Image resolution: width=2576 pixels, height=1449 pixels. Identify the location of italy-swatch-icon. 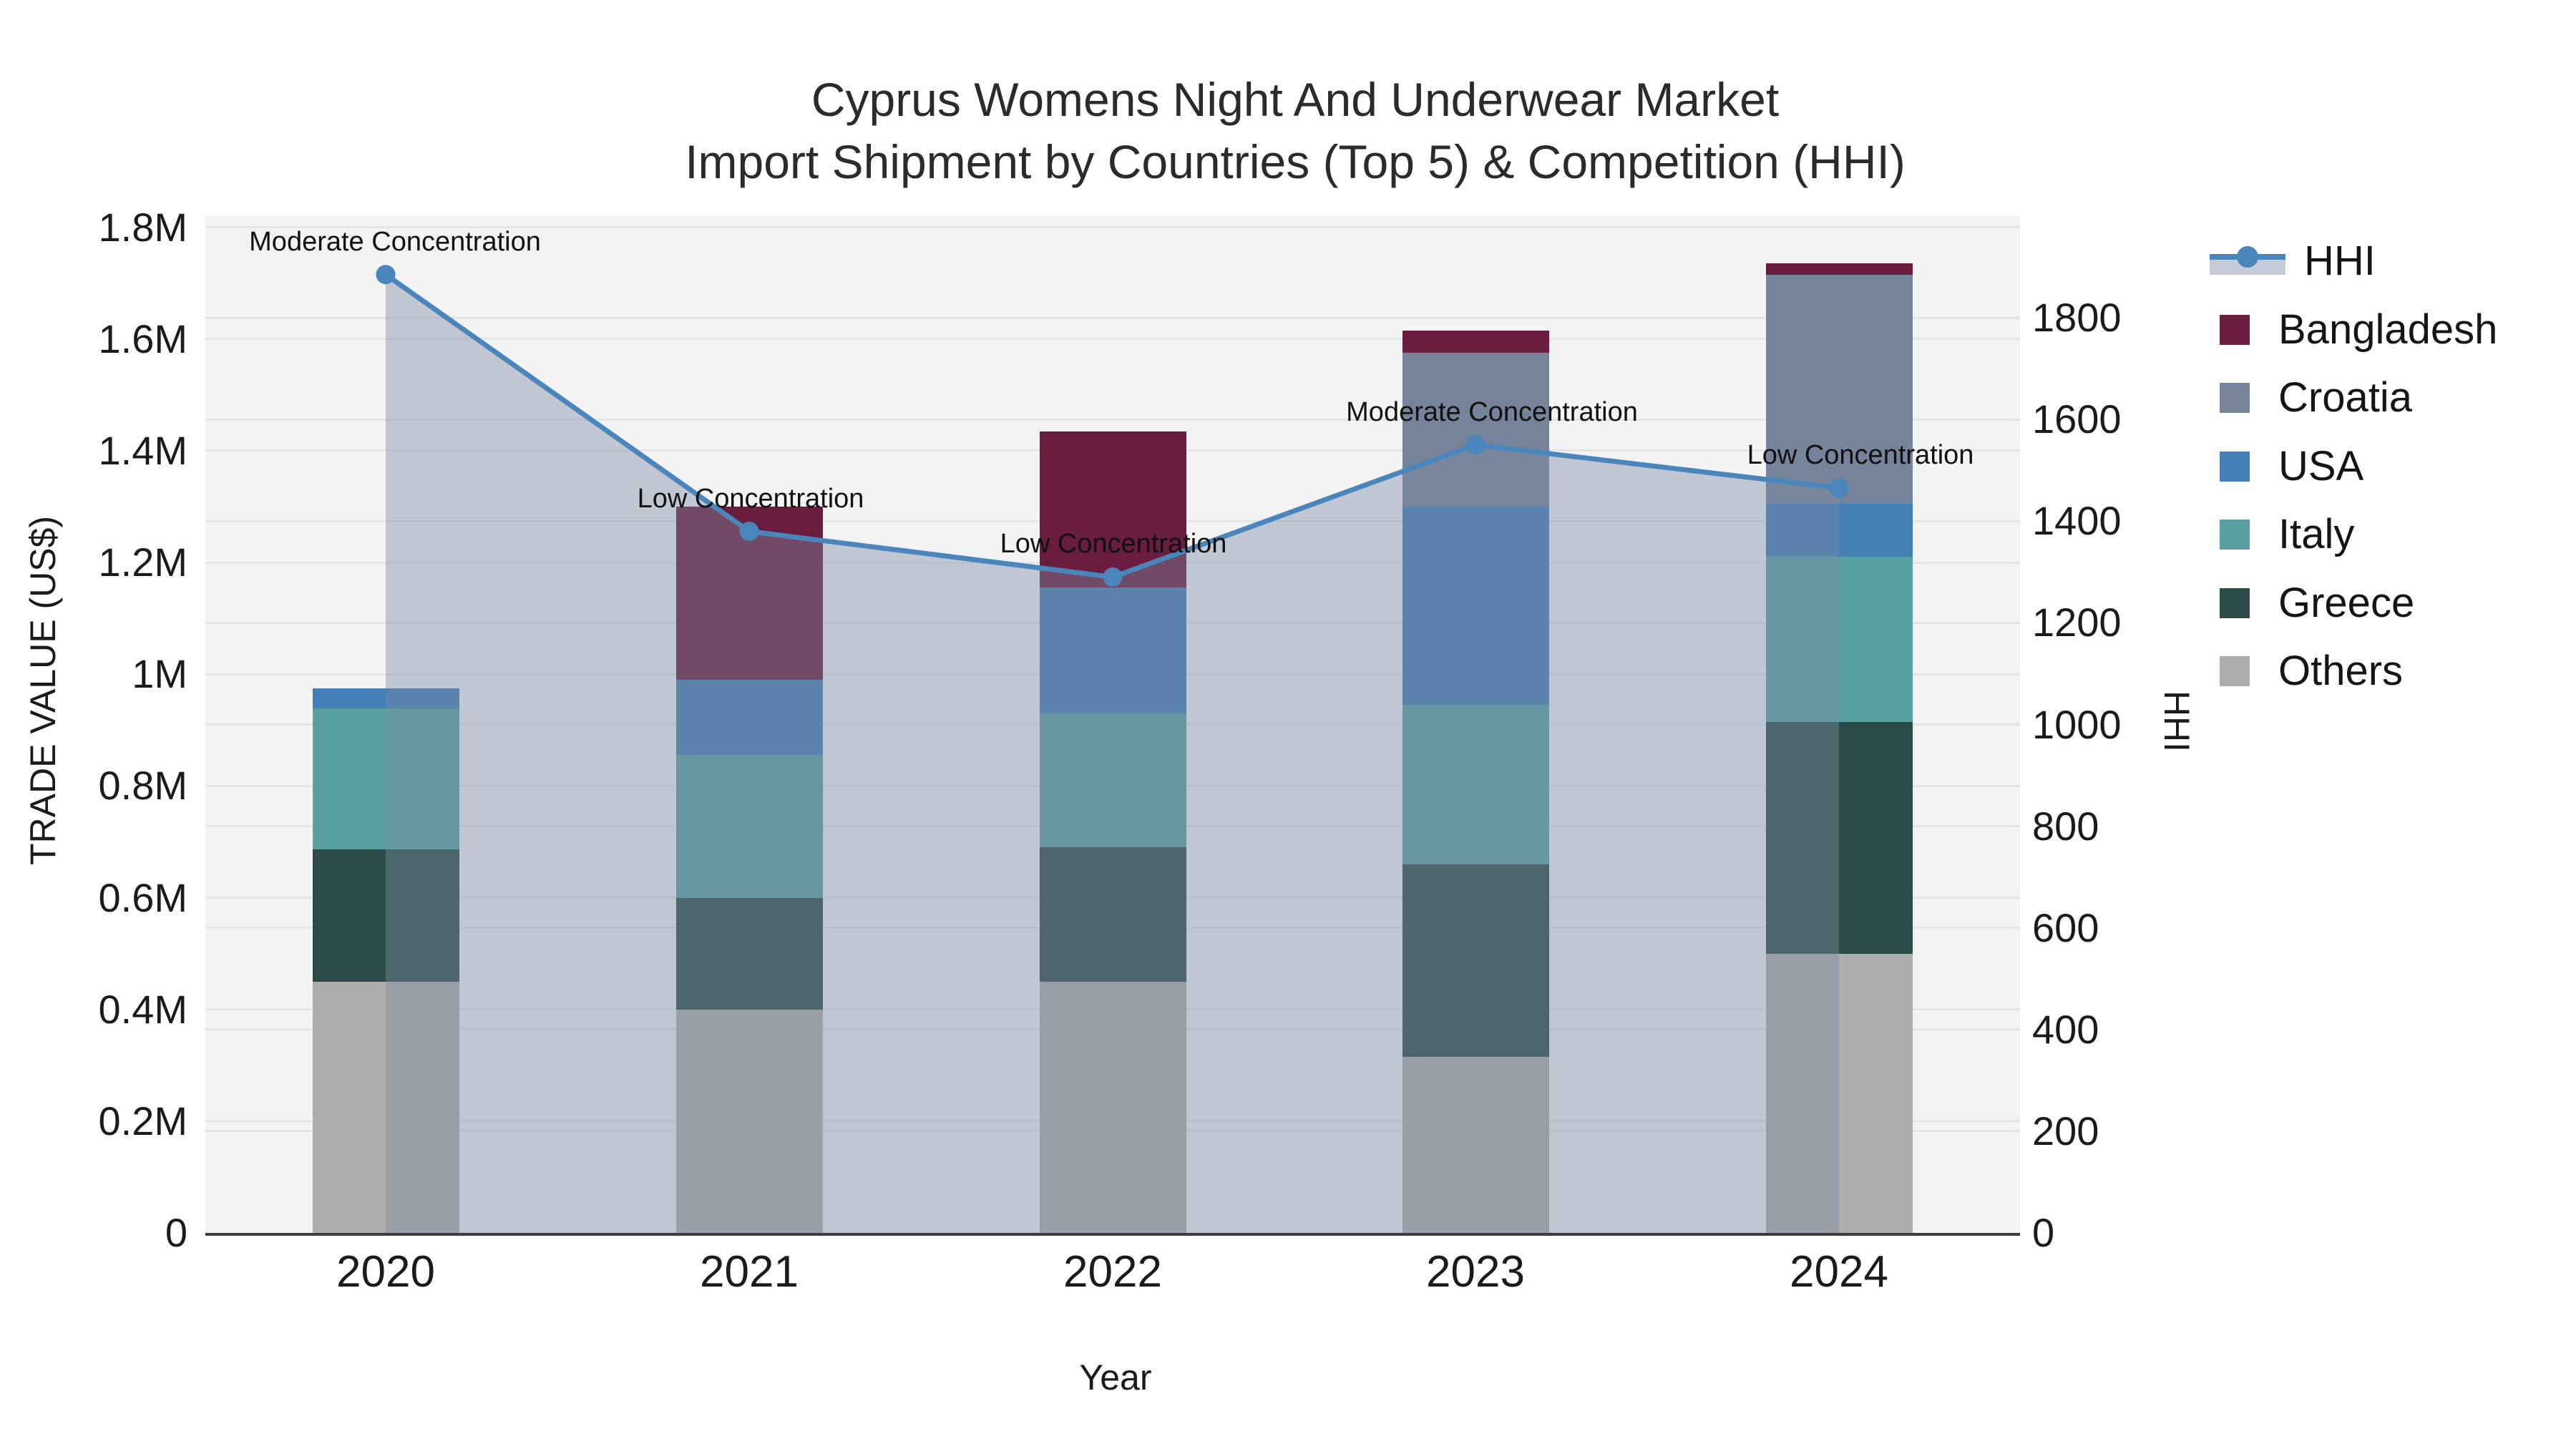
(2235, 534).